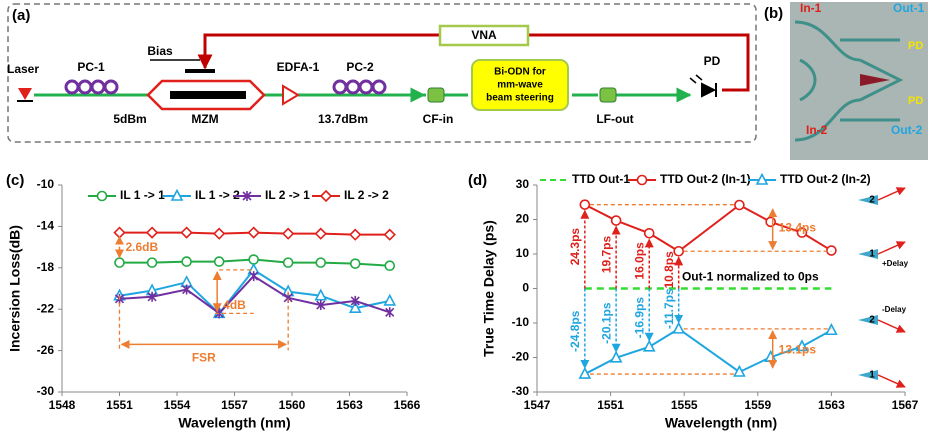 This screenshot has height=448, width=929. I want to click on vna-label: VNA, so click(484, 35).